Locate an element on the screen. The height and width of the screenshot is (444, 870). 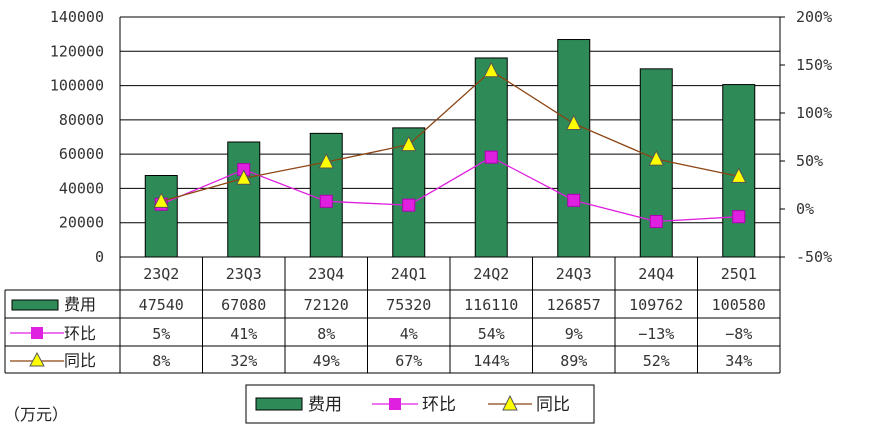
legend-box is located at coordinates (420, 404).